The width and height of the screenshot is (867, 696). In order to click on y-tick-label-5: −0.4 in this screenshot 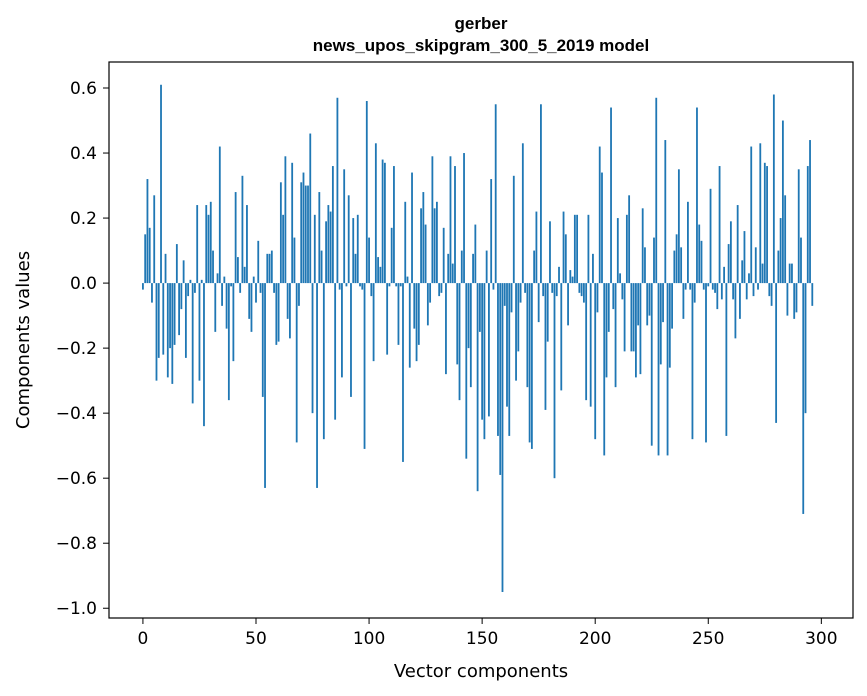, I will do `click(76, 414)`.